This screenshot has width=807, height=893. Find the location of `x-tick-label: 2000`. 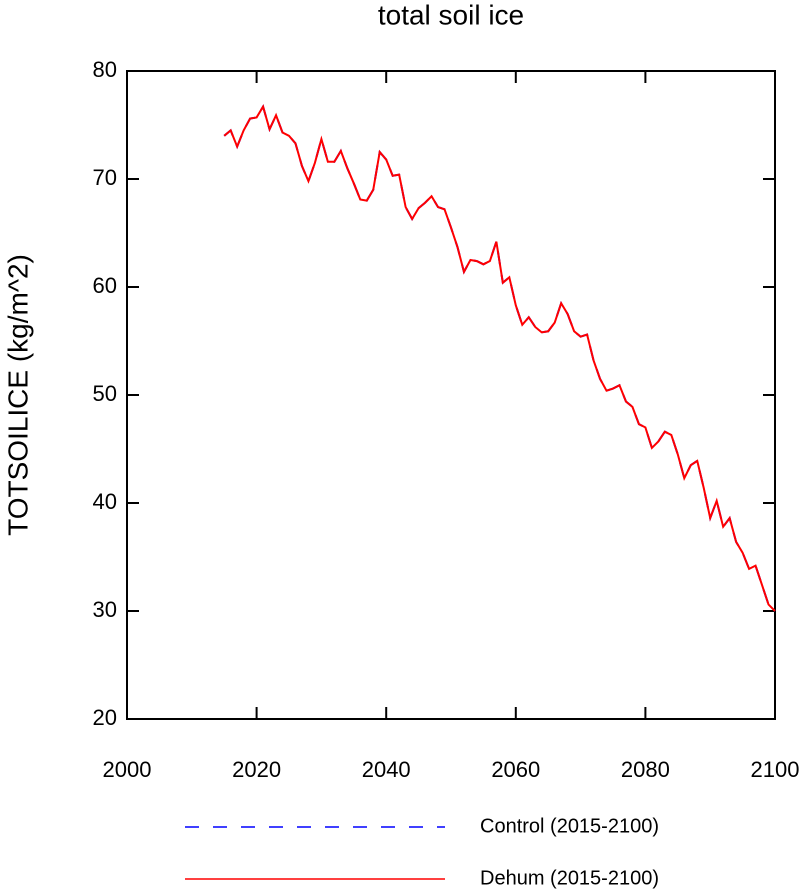

x-tick-label: 2000 is located at coordinates (127, 769).